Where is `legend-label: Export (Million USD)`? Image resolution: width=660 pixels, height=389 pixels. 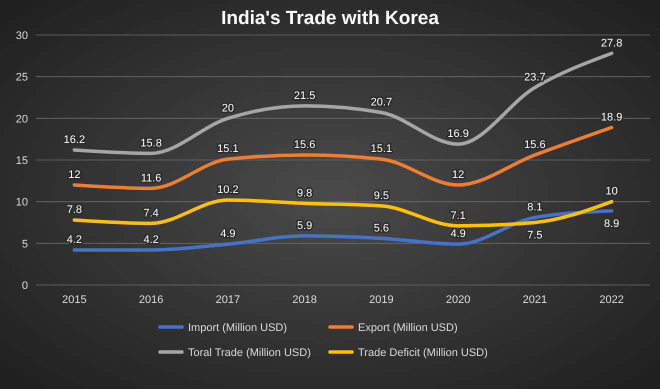 legend-label: Export (Million USD) is located at coordinates (408, 328).